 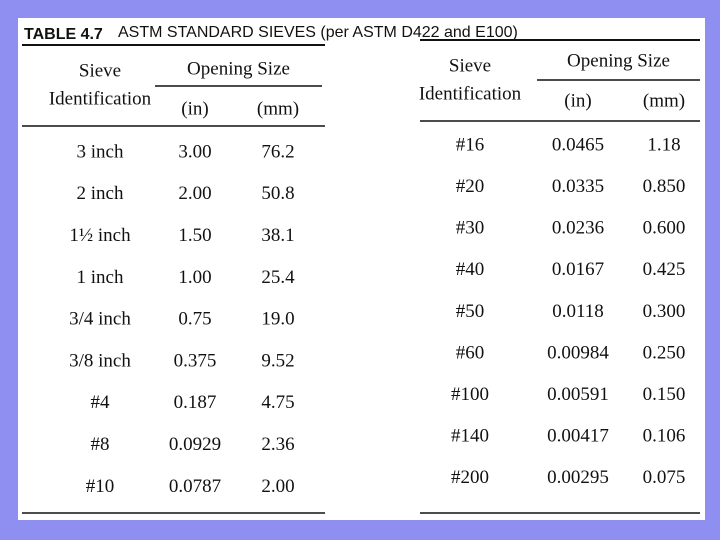 What do you see at coordinates (470, 477) in the screenshot?
I see `table-cell: #200` at bounding box center [470, 477].